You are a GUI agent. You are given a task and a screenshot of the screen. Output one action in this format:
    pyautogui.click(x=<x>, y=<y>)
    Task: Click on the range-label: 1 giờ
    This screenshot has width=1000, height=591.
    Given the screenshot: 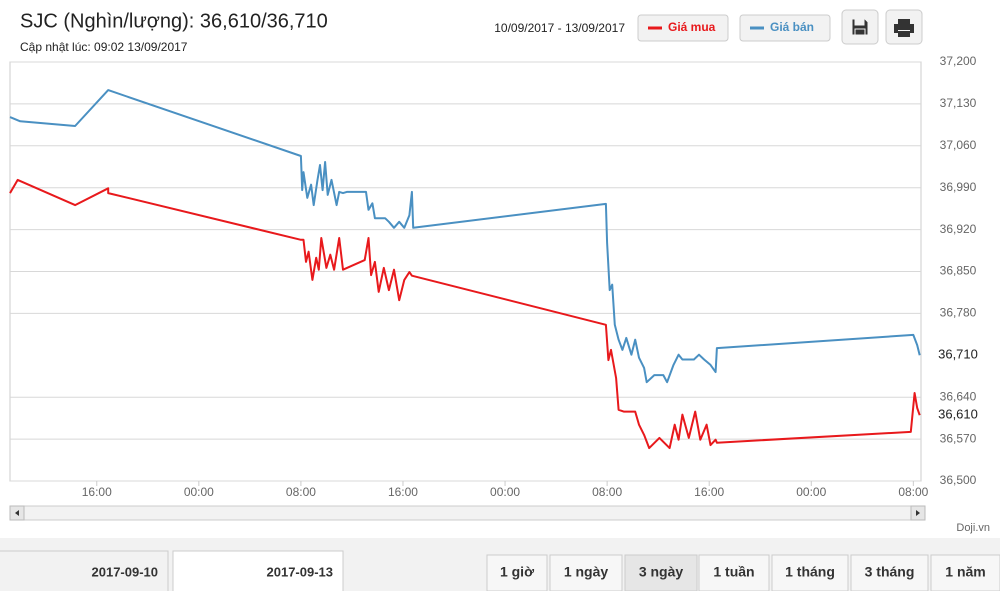 What is the action you would take?
    pyautogui.click(x=517, y=572)
    